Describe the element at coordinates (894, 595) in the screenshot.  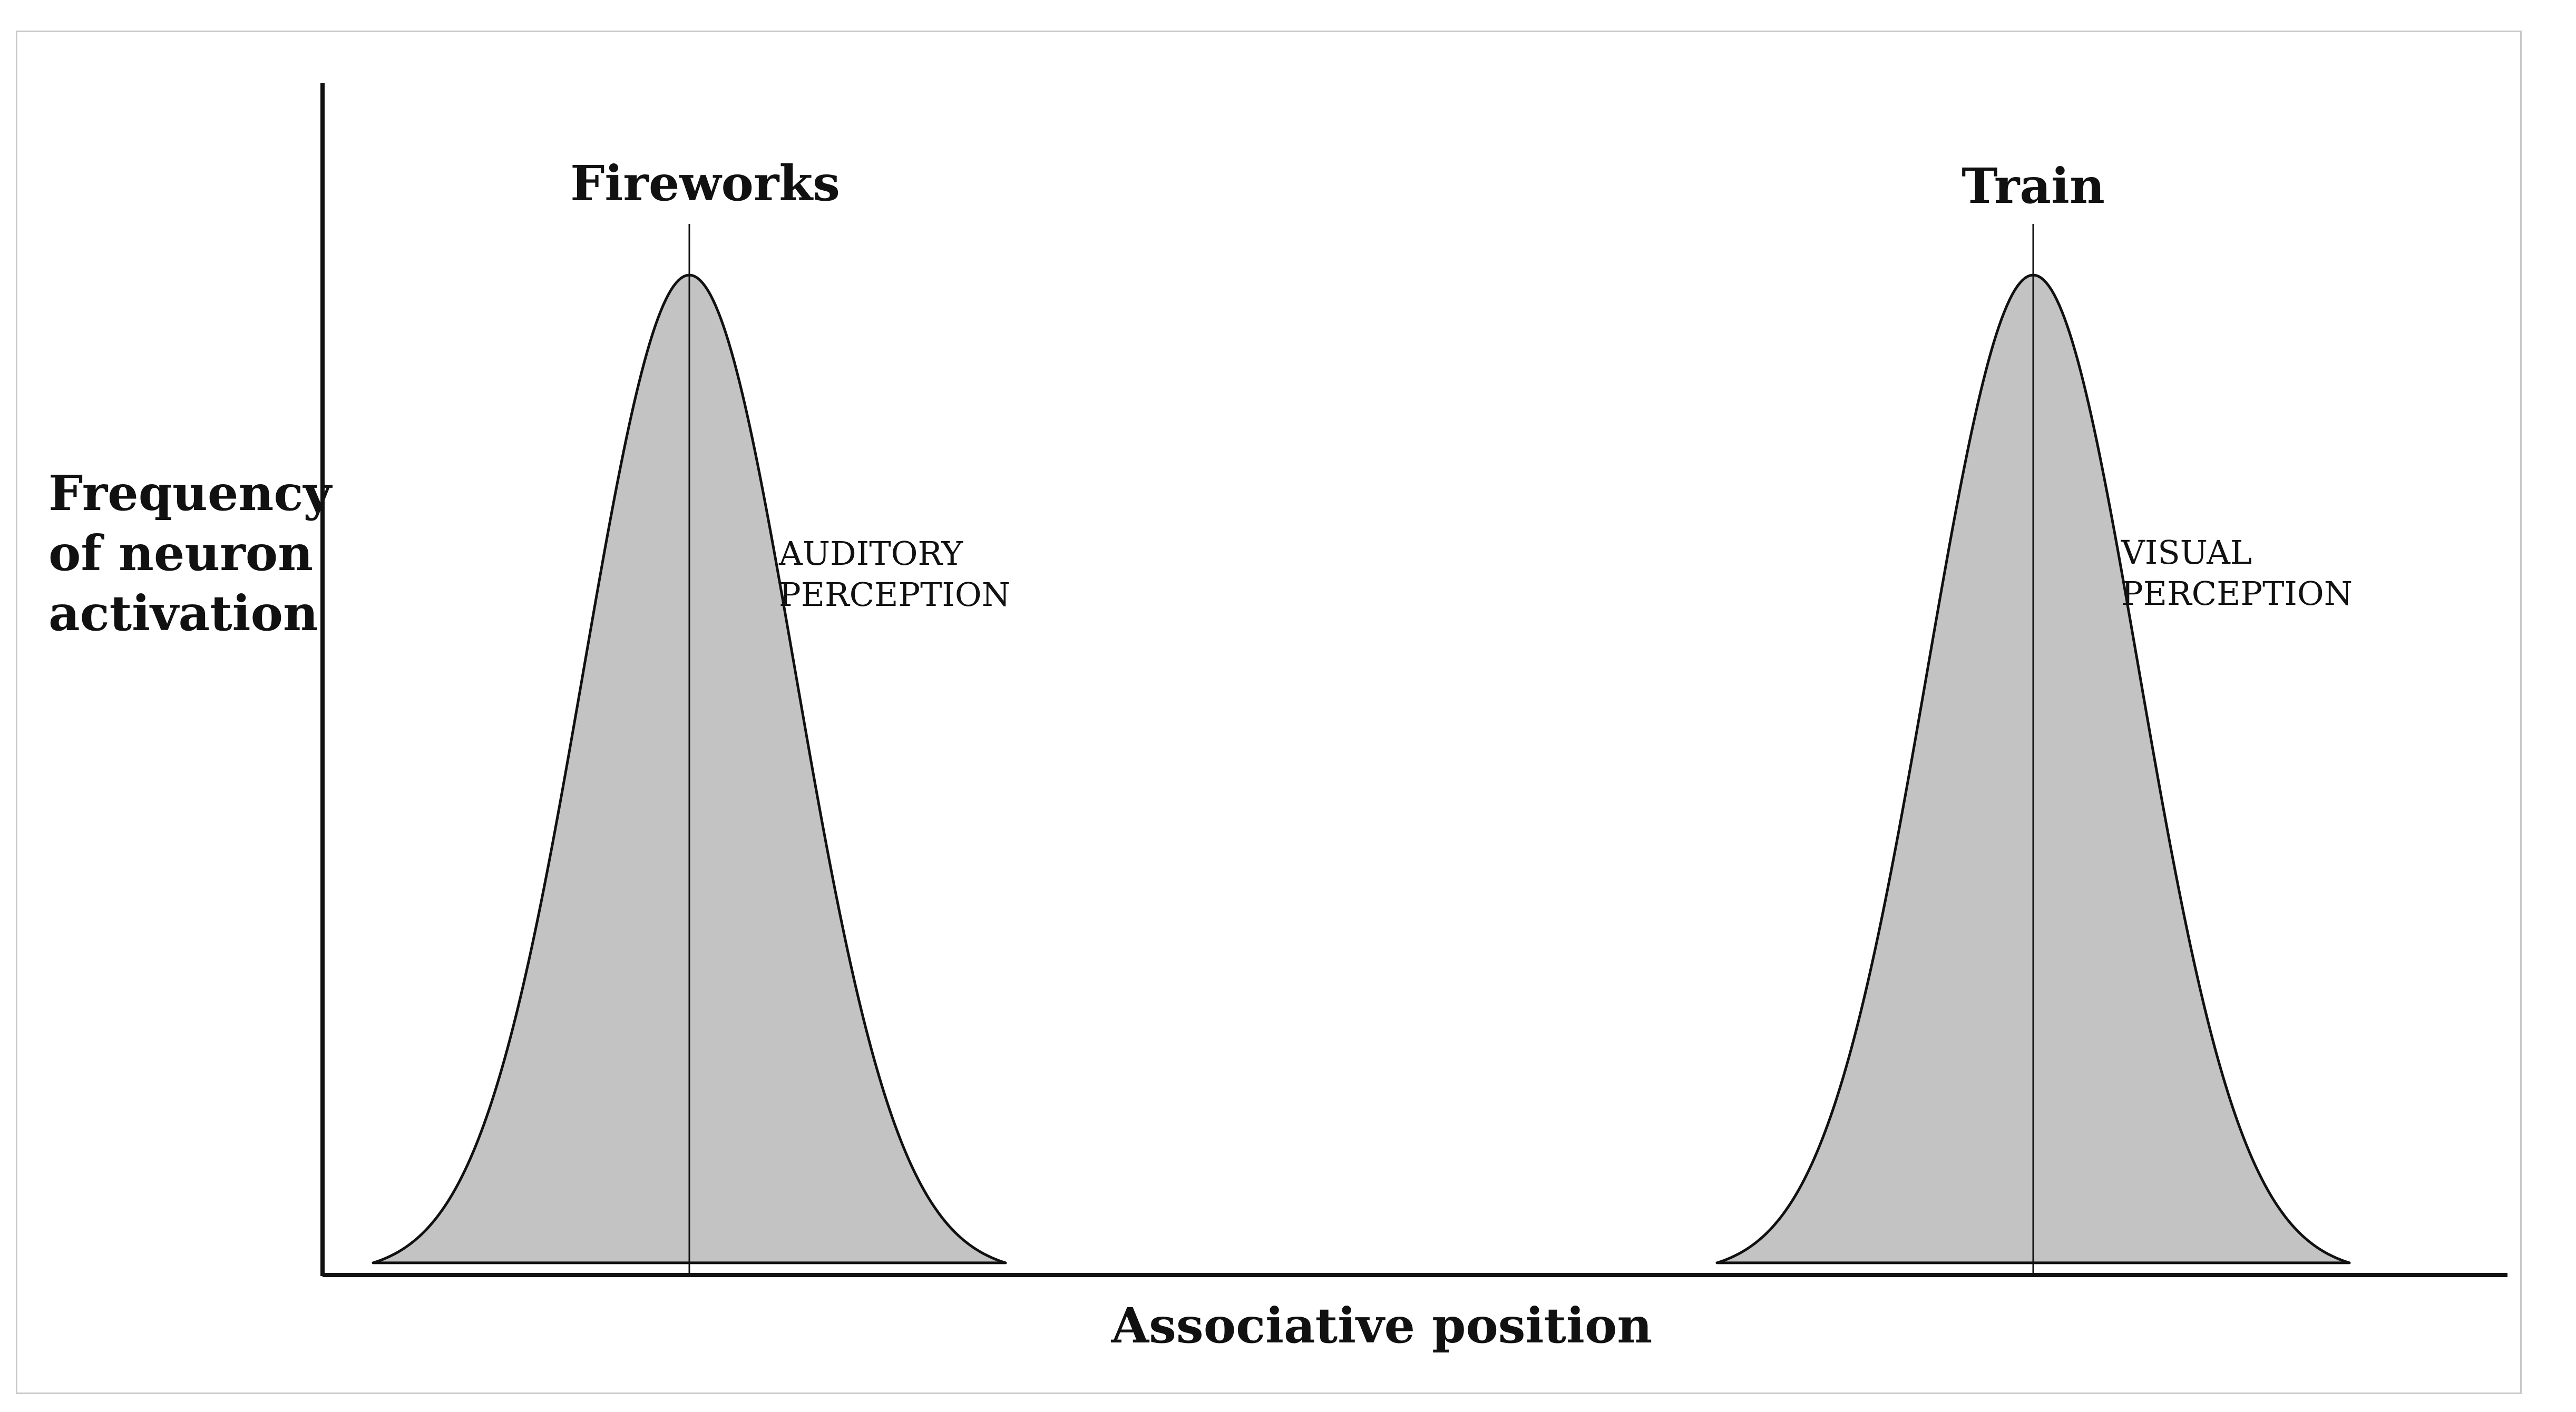
I see `auditory-perception-label-line2: PERCEPTION` at that location.